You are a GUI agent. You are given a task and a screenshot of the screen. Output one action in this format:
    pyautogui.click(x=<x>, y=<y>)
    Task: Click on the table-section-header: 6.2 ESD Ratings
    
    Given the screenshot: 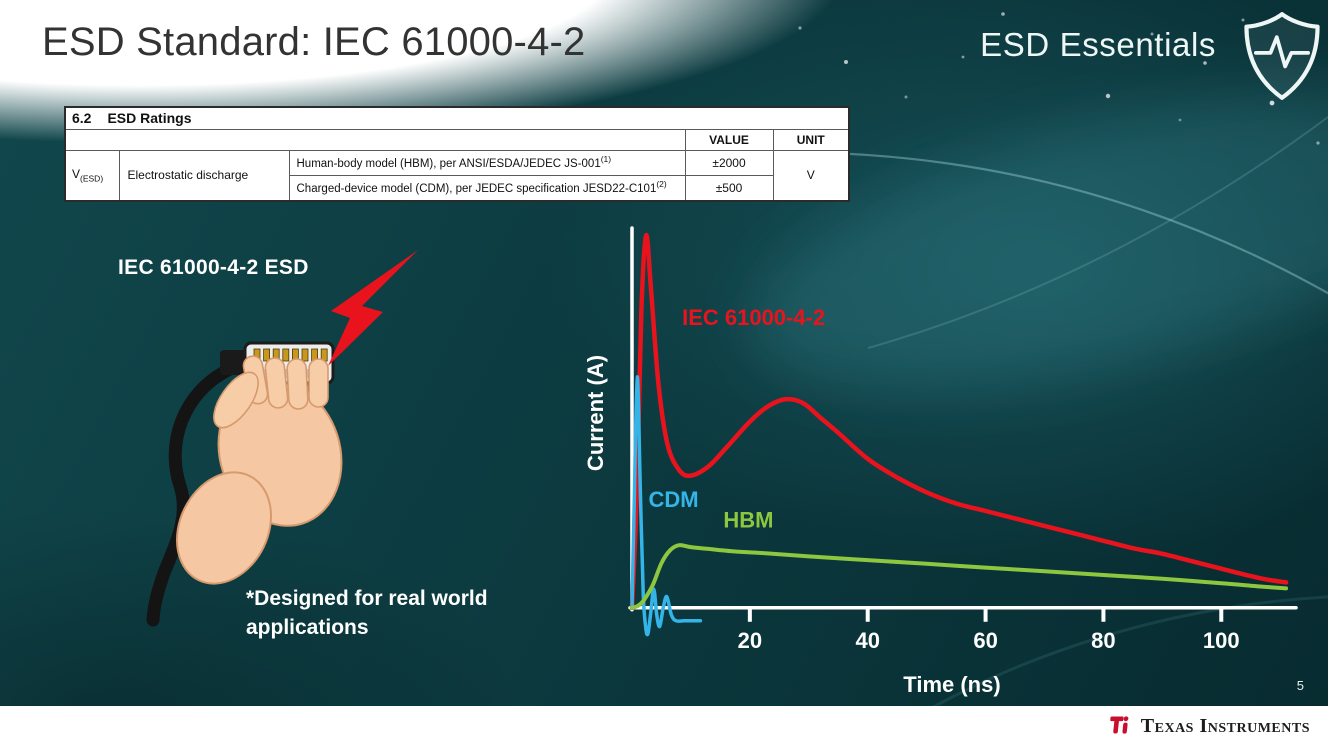 What is the action you would take?
    pyautogui.click(x=457, y=118)
    